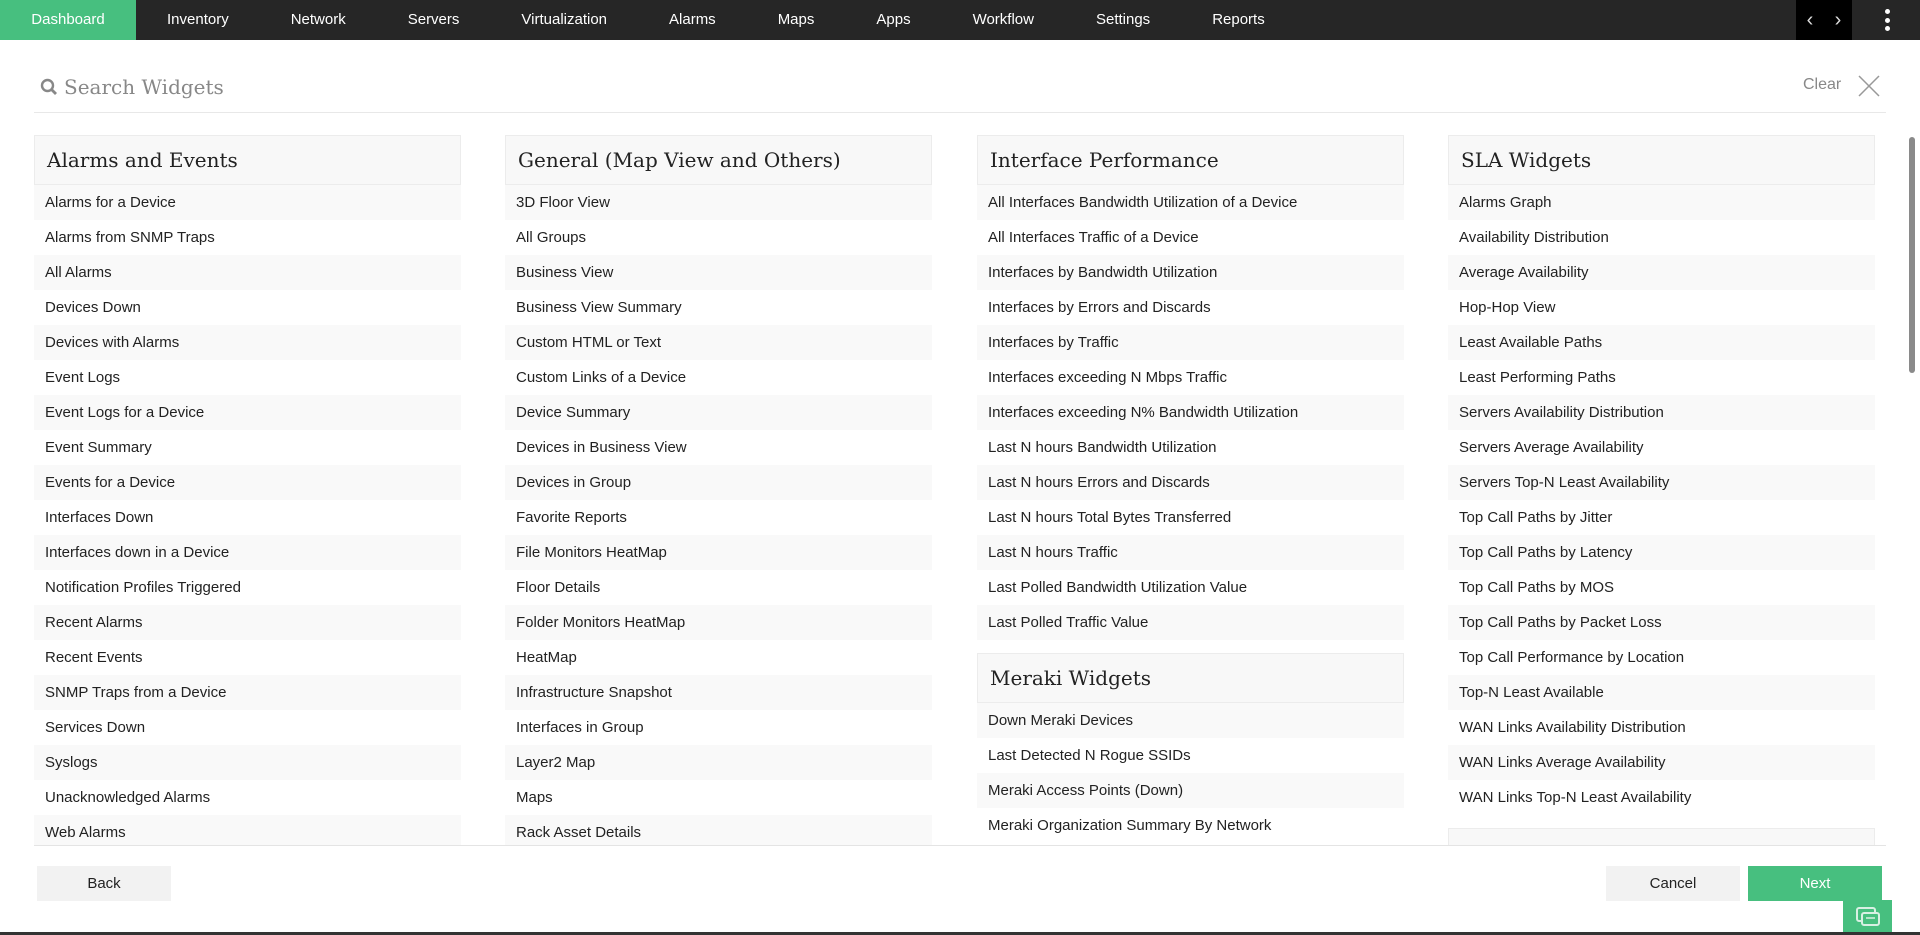  I want to click on nav-settings: Settings, so click(1123, 19).